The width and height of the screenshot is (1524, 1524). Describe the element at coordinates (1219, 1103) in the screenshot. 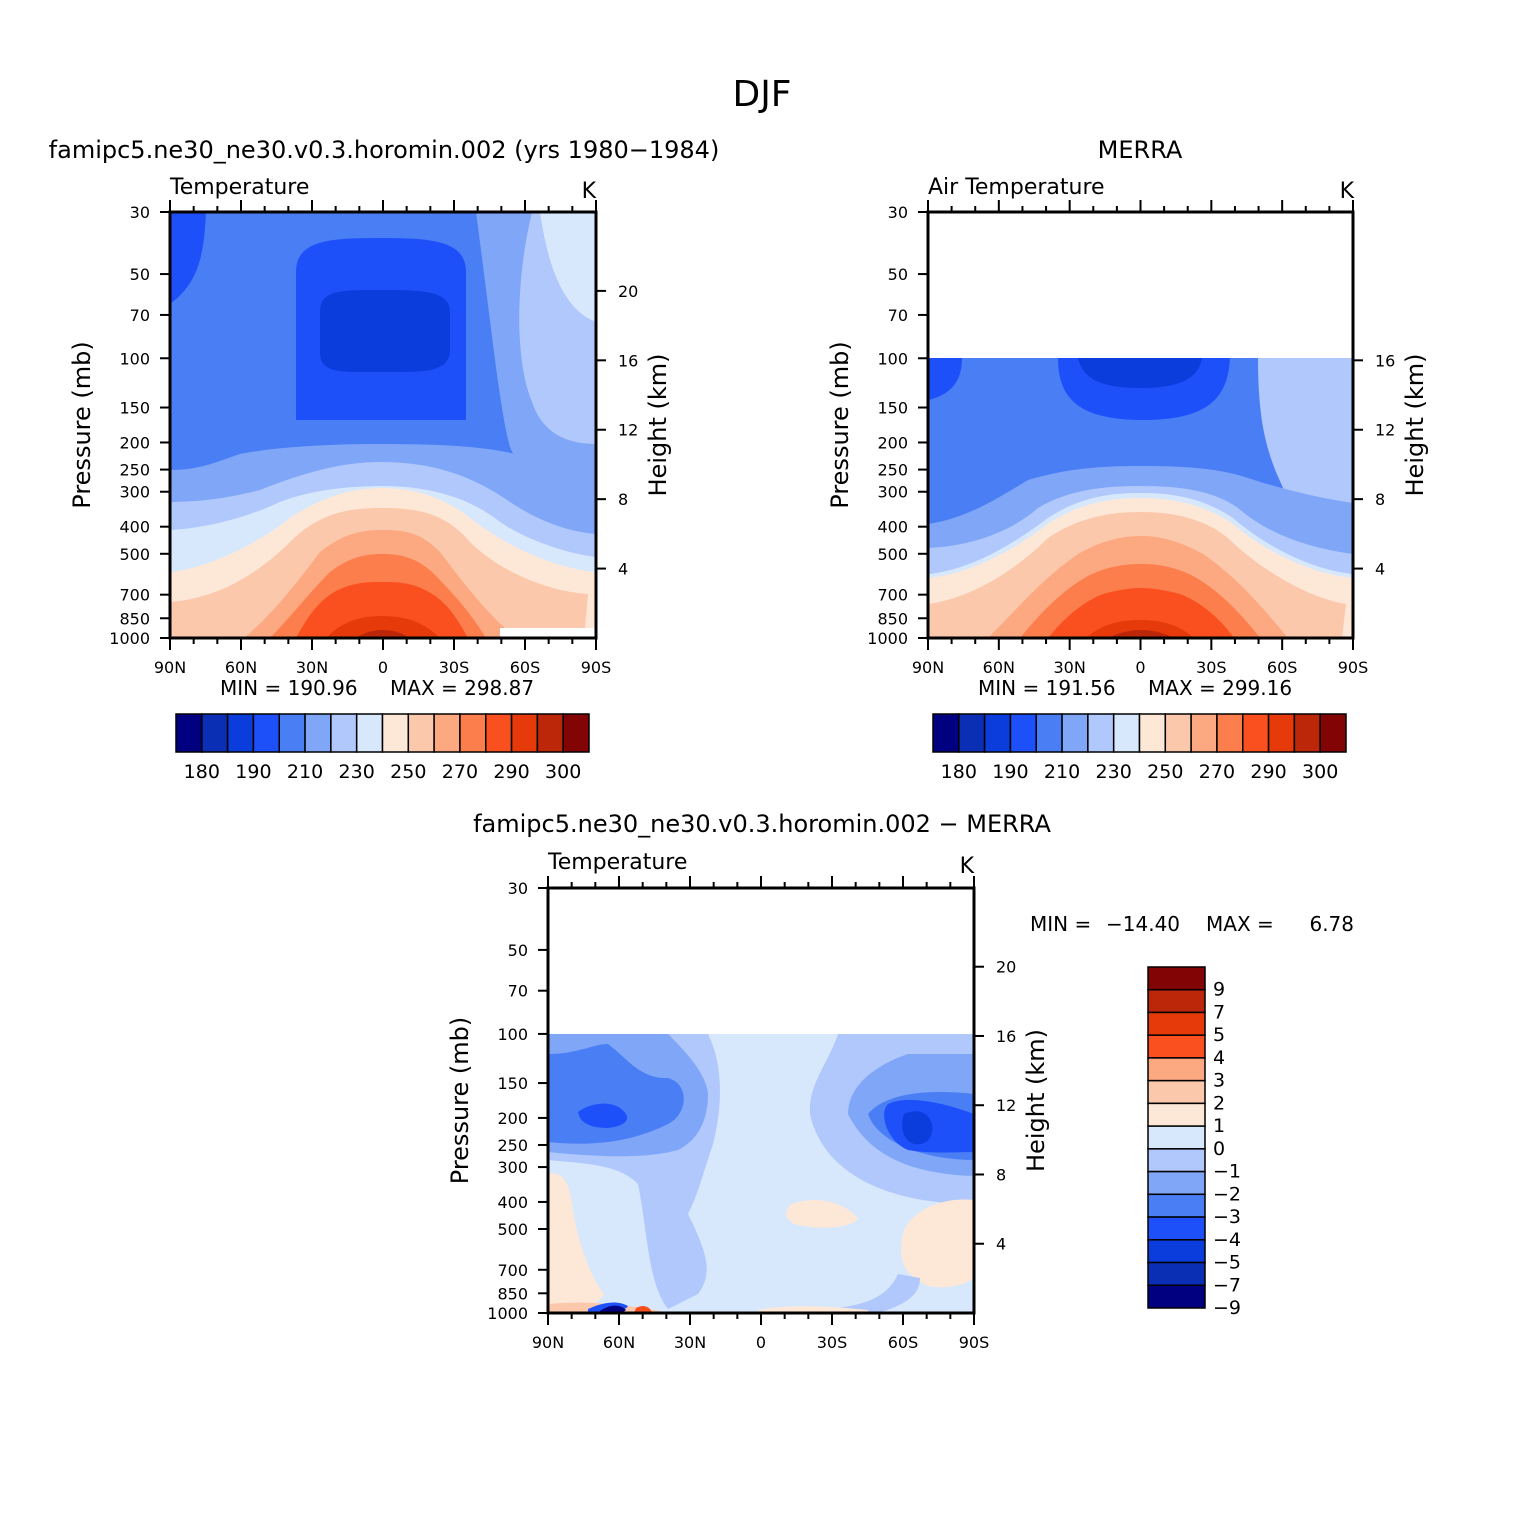

I see `colorbar-label: 2` at that location.